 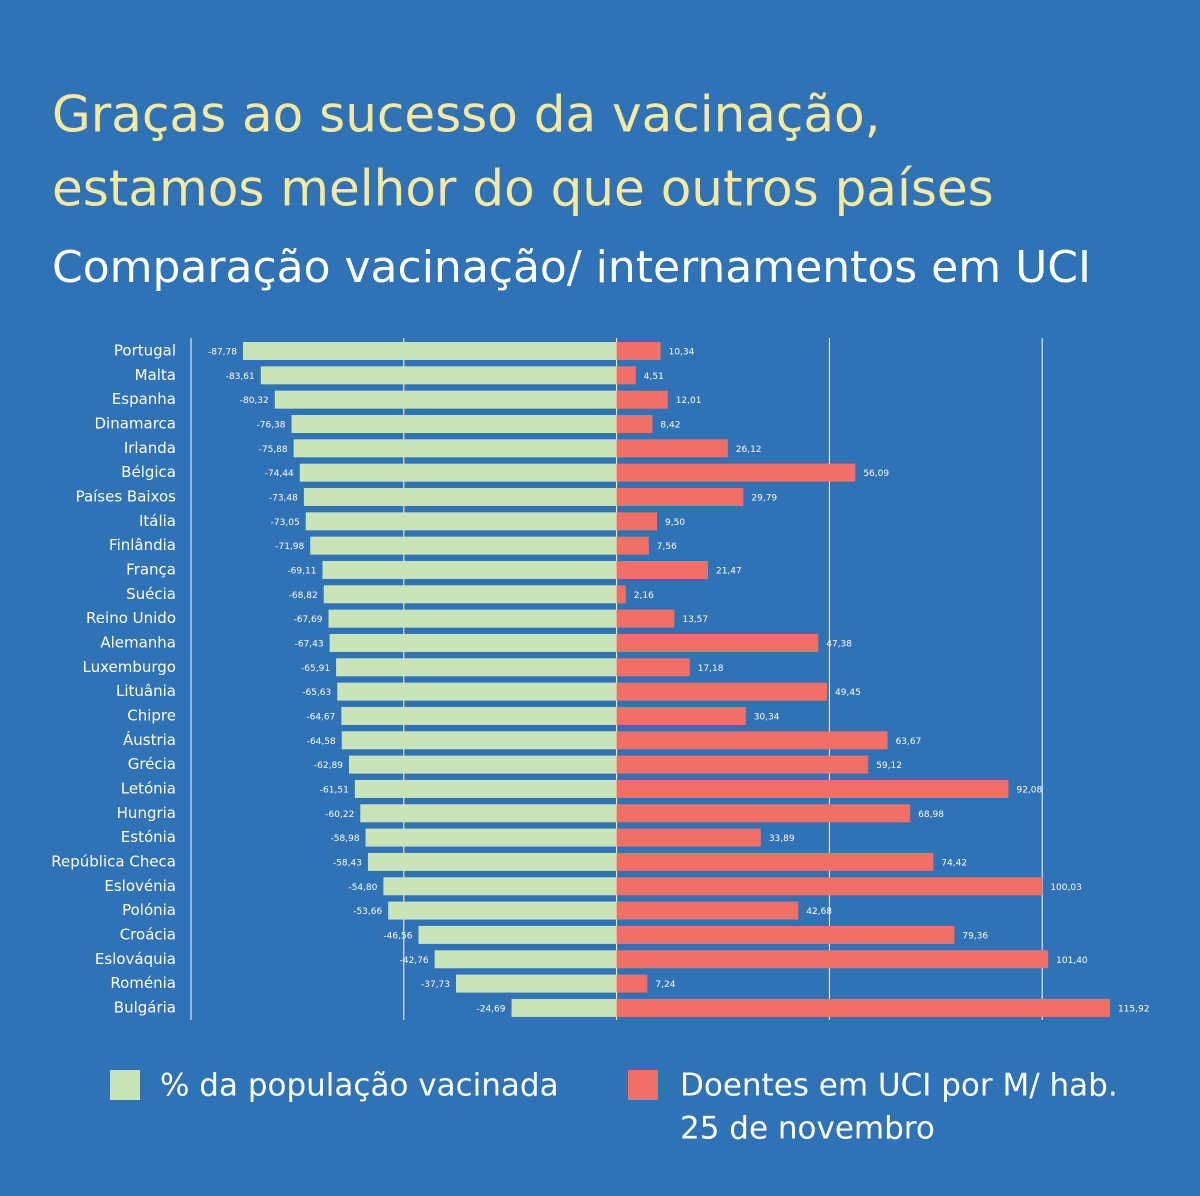 I want to click on value-label: -37,73, so click(x=435, y=985).